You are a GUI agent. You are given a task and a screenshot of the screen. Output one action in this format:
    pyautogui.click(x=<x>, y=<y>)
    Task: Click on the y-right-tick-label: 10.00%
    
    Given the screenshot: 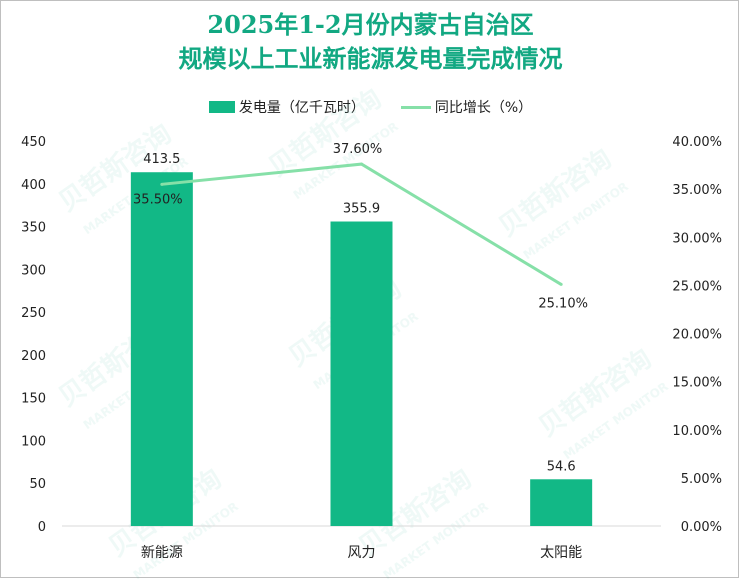 What is the action you would take?
    pyautogui.click(x=697, y=431)
    